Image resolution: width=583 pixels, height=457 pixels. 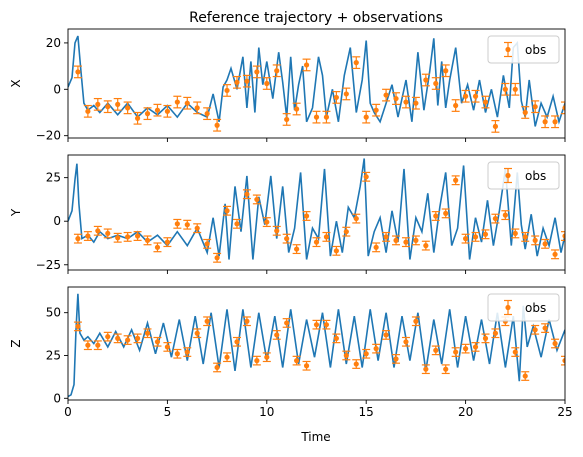 I want to click on legend-box, so click(x=523, y=175).